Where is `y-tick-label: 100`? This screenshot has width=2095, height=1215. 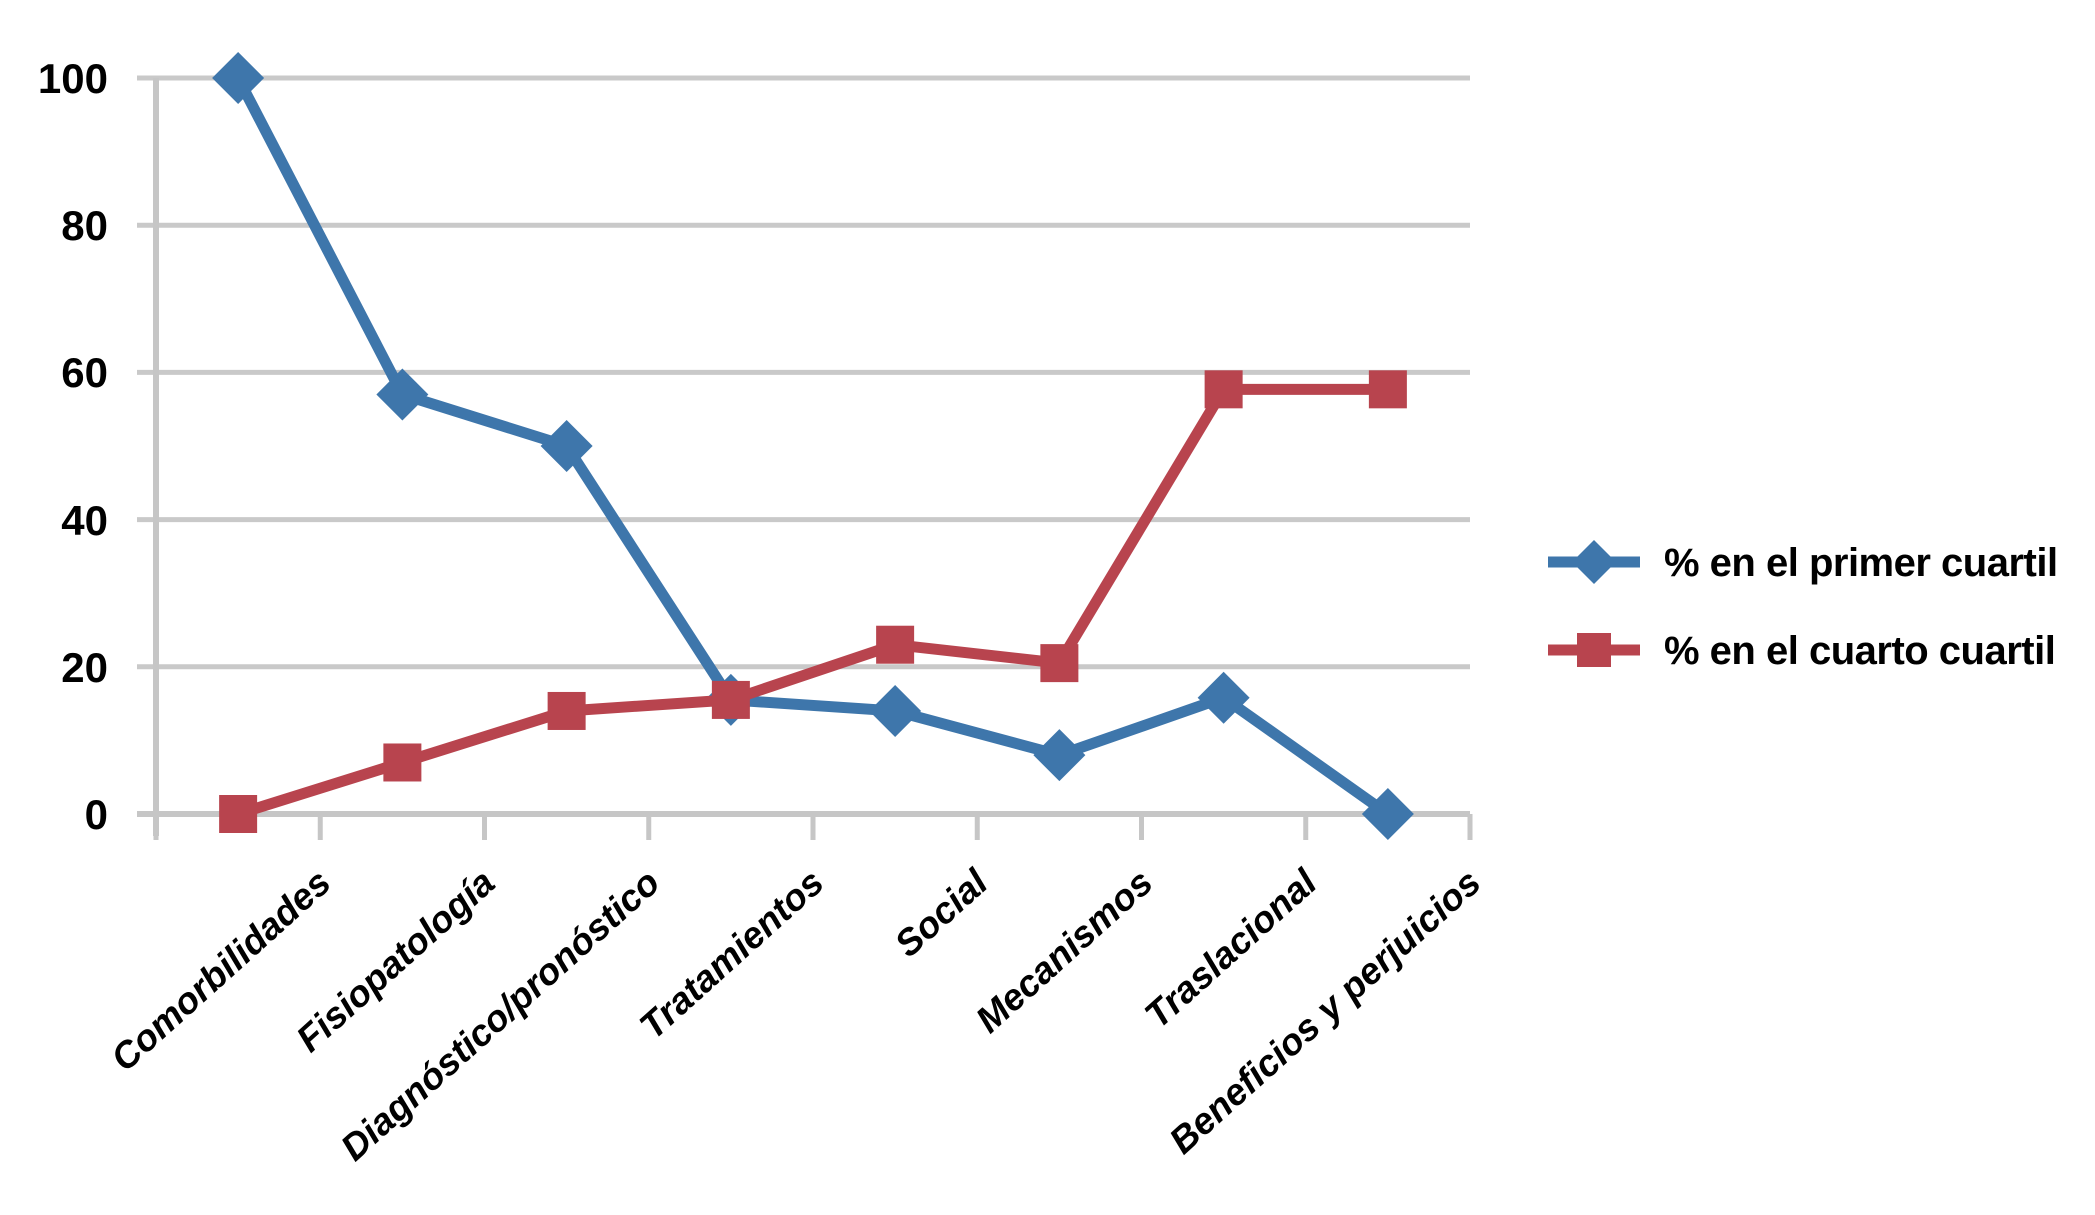 y-tick-label: 100 is located at coordinates (73, 78).